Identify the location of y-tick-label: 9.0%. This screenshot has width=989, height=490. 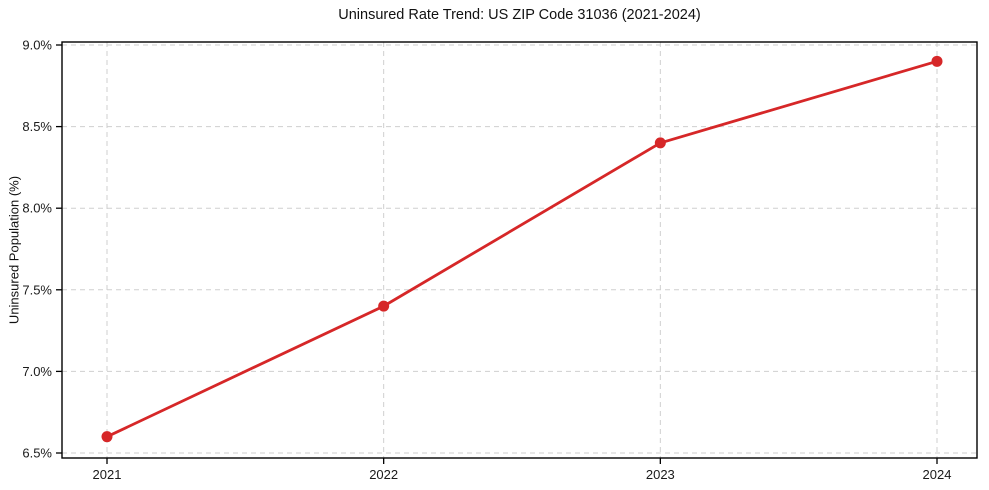
(37, 45).